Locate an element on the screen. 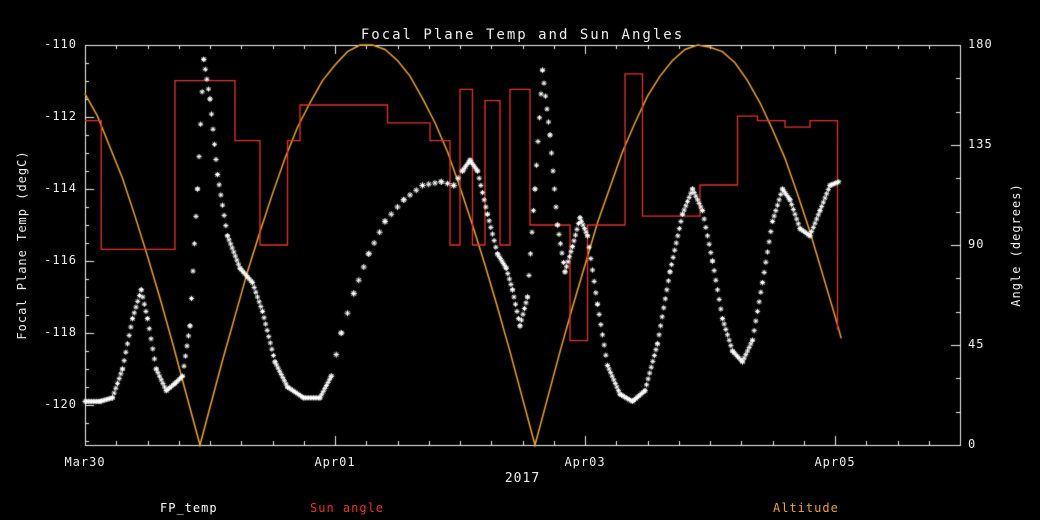 This screenshot has width=1040, height=520. y-right-tick-label: 90 is located at coordinates (976, 244).